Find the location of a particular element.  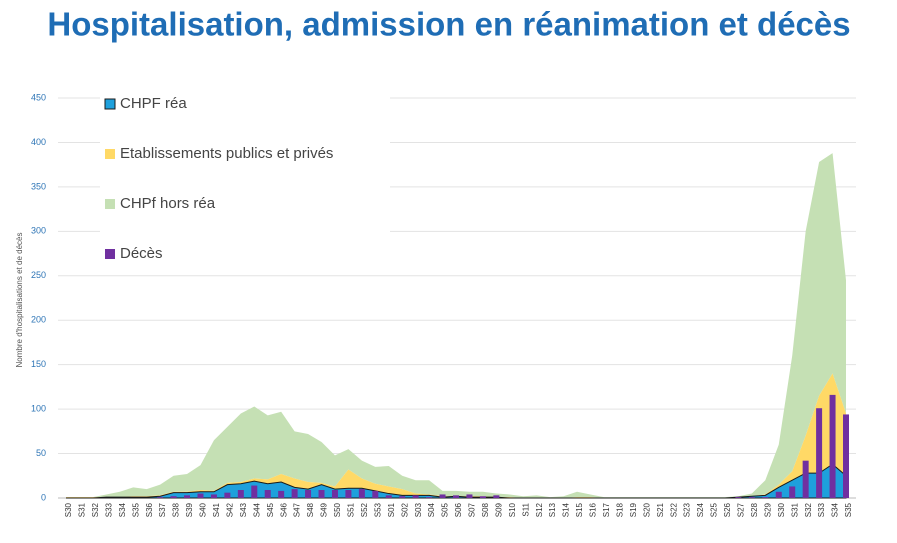

x-tick-label: S06 is located at coordinates (458, 509).